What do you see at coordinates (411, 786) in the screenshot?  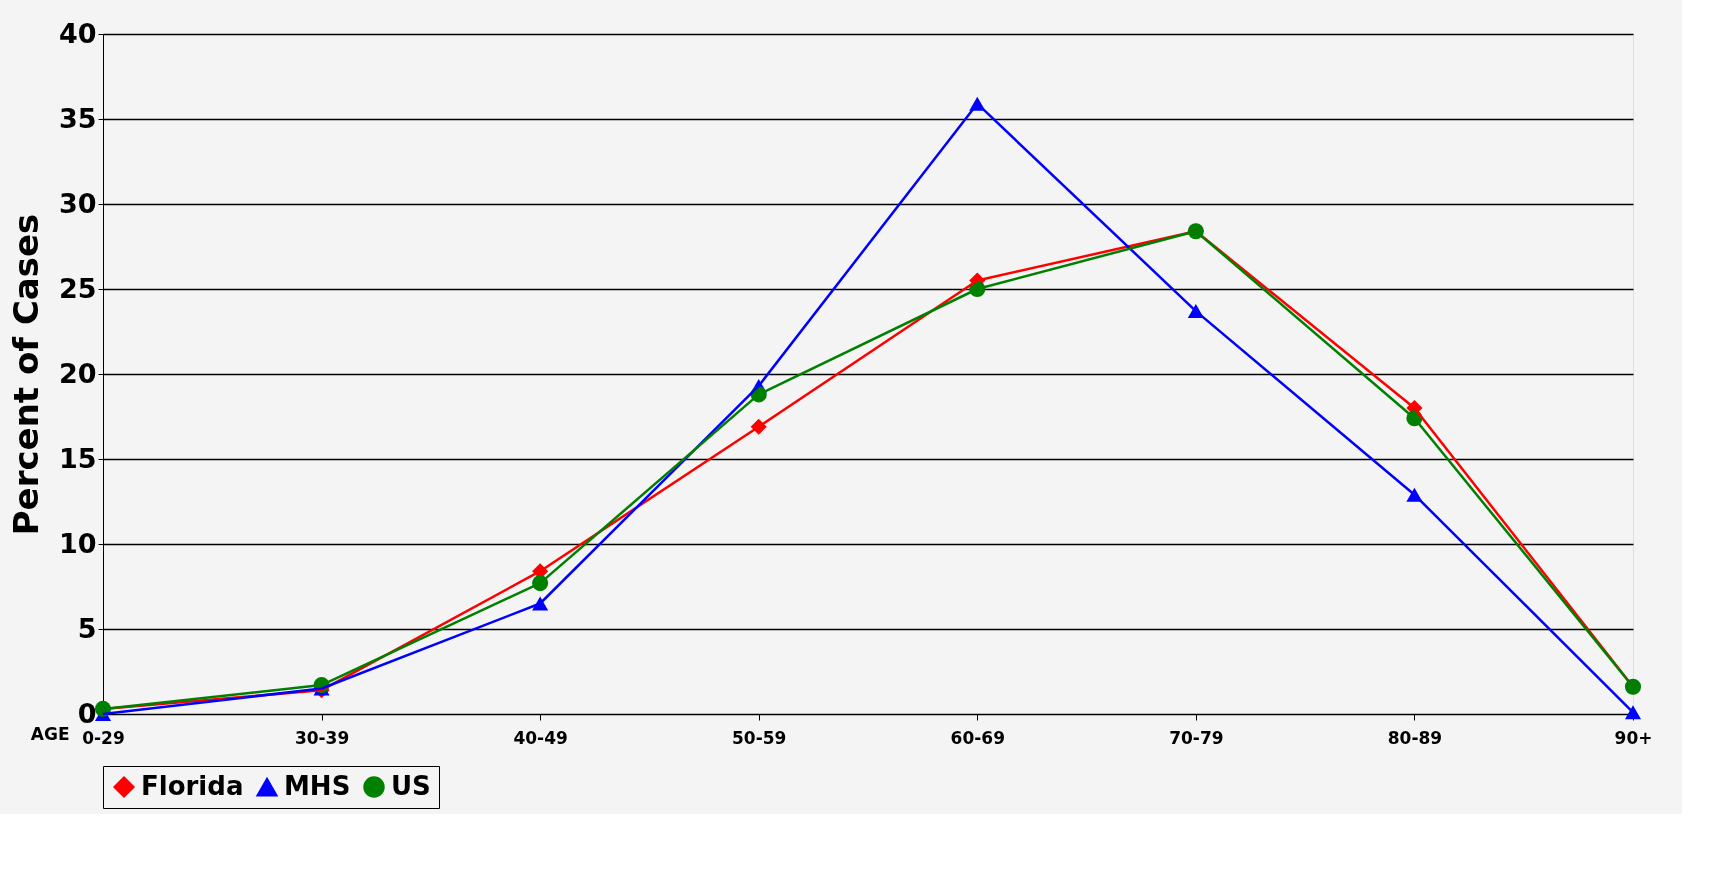 I see `legend-label: US` at bounding box center [411, 786].